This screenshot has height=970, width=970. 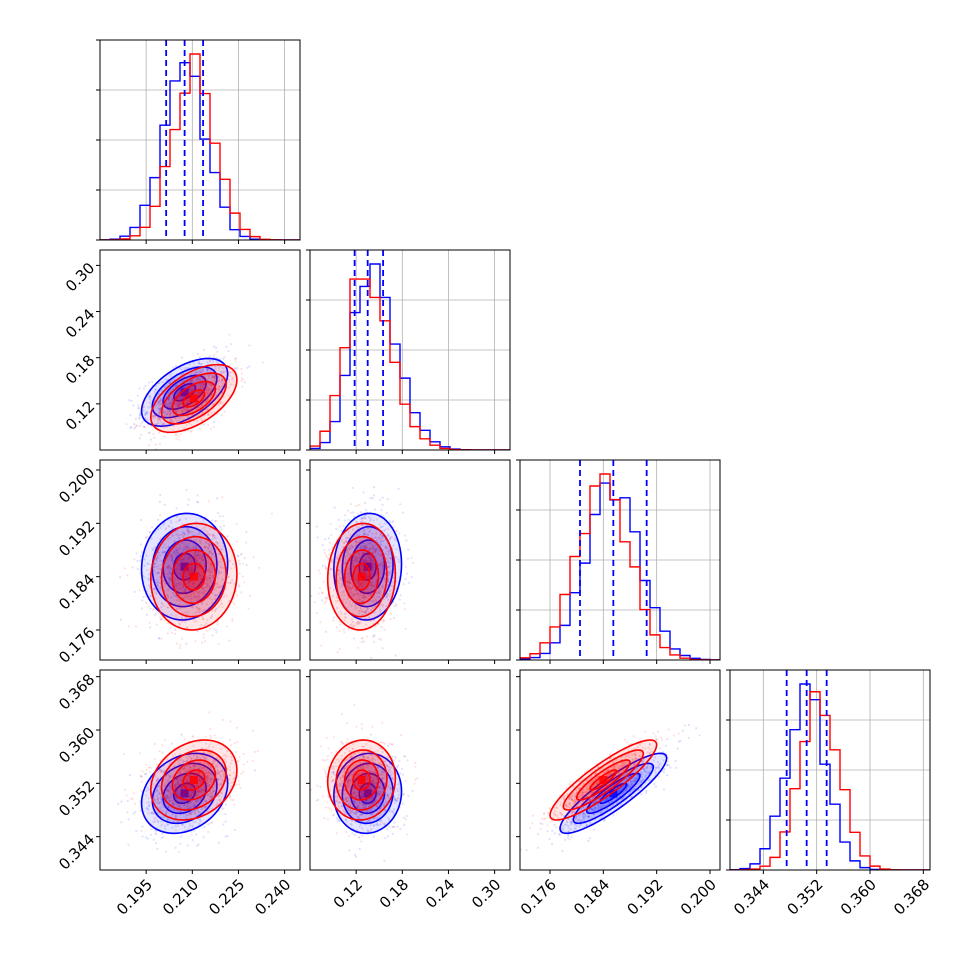 What do you see at coordinates (804, 897) in the screenshot?
I see `x-tick-label: 0.352` at bounding box center [804, 897].